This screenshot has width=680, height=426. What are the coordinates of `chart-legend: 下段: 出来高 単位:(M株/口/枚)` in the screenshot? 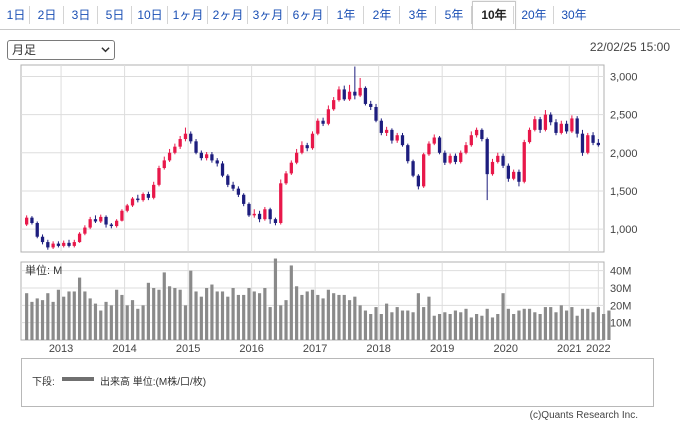 It's located at (337, 382).